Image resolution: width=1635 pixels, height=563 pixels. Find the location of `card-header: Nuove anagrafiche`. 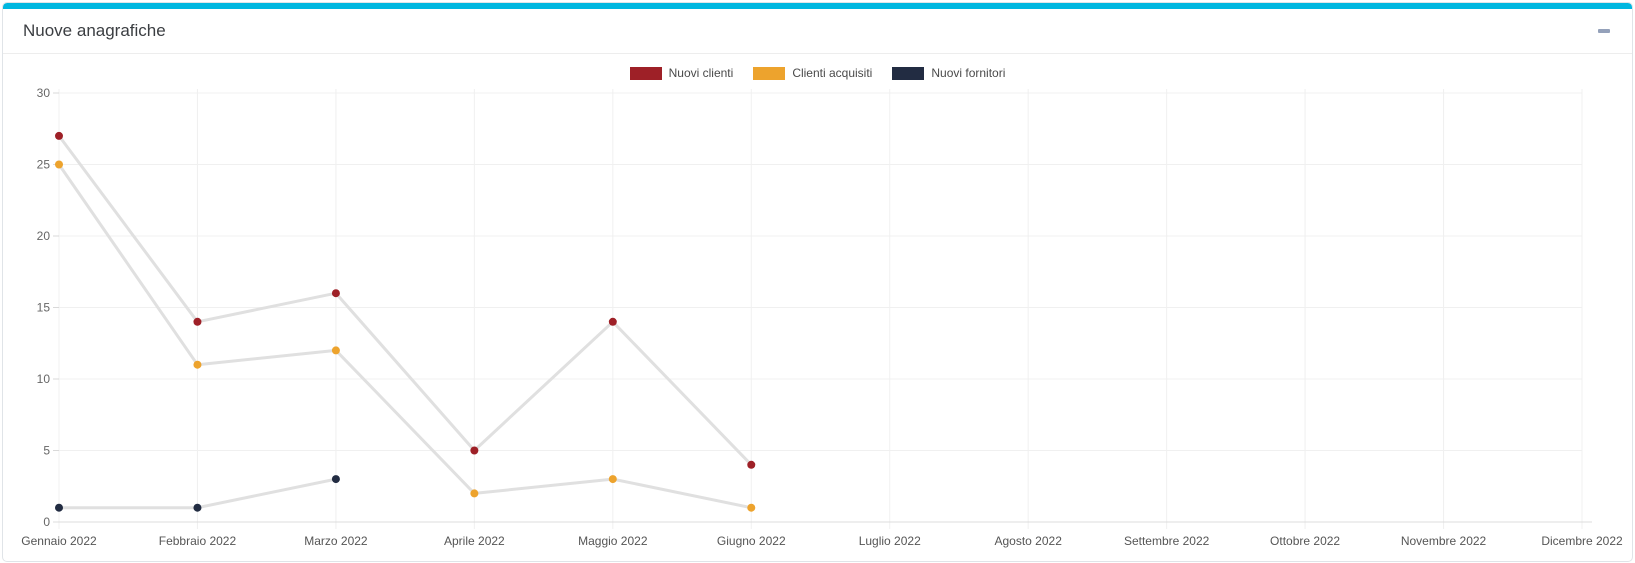

card-header: Nuove anagrafiche is located at coordinates (817, 31).